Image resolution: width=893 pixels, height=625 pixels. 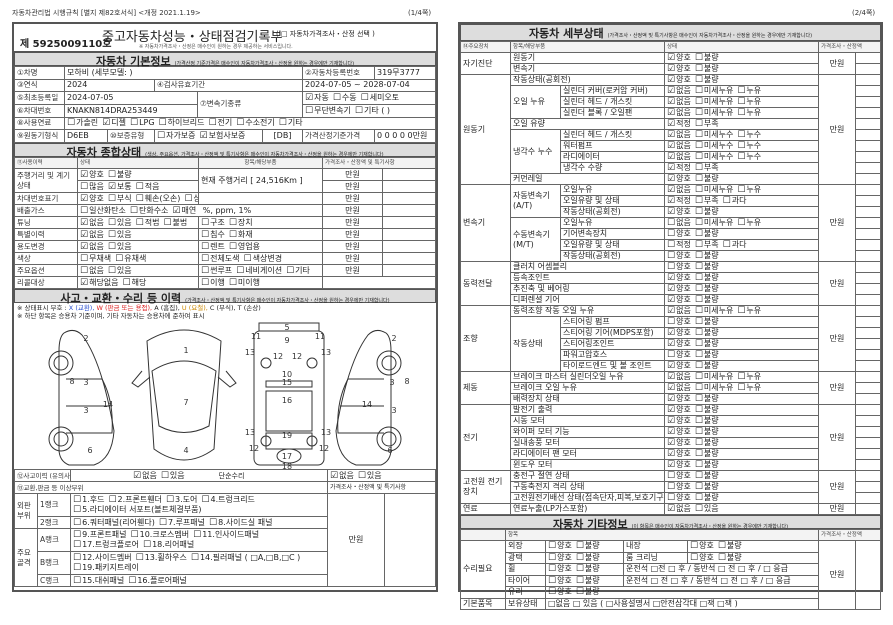 I want to click on checkbox-기타 ( ): ☐기타 ( ), so click(x=372, y=110).